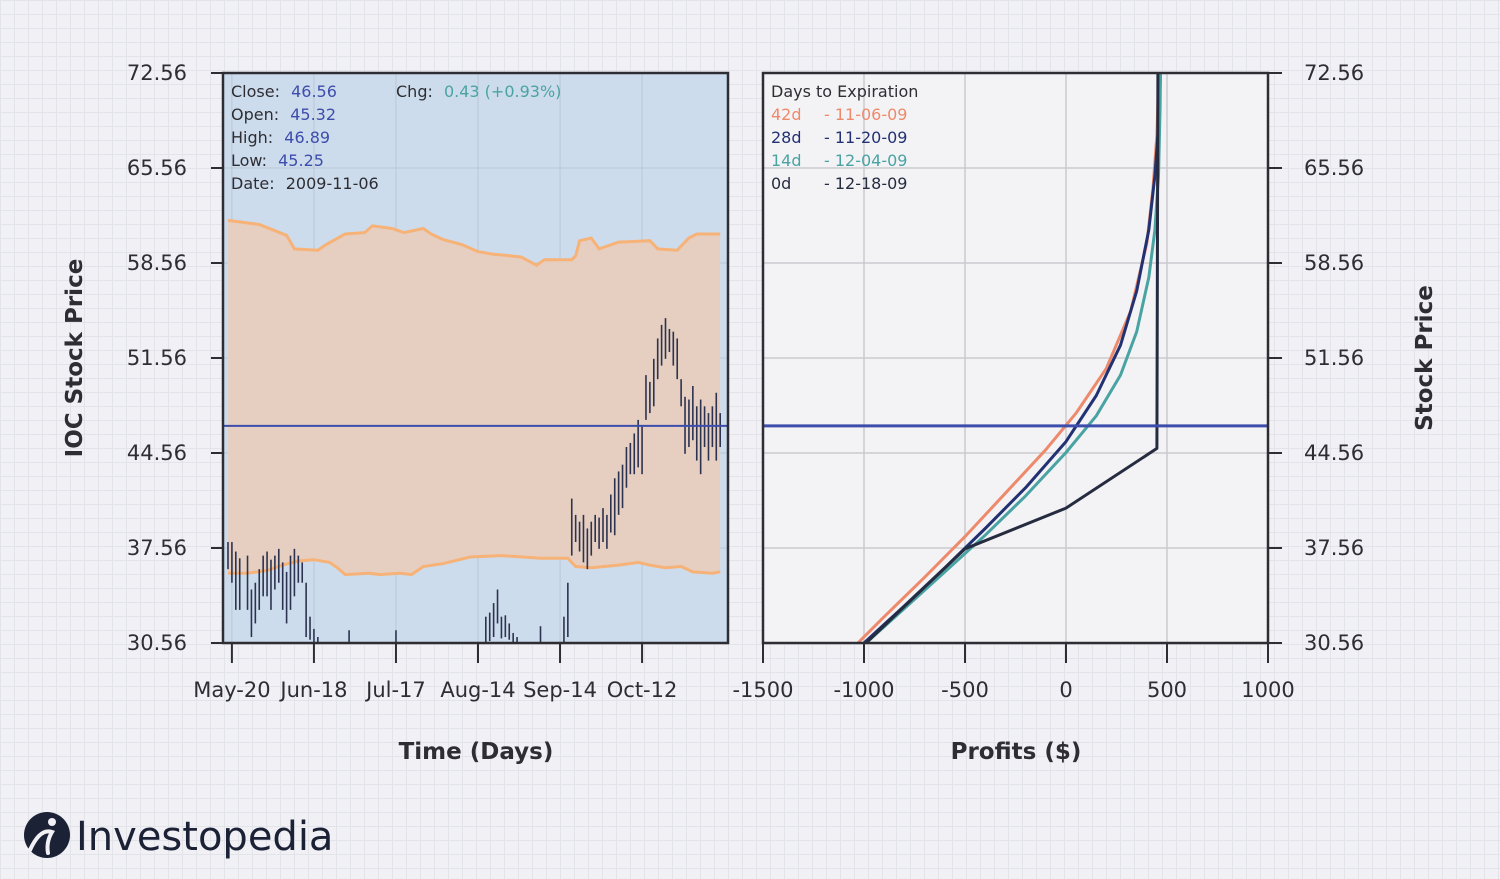  I want to click on right-y-axis-title: Stock Price, so click(1425, 358).